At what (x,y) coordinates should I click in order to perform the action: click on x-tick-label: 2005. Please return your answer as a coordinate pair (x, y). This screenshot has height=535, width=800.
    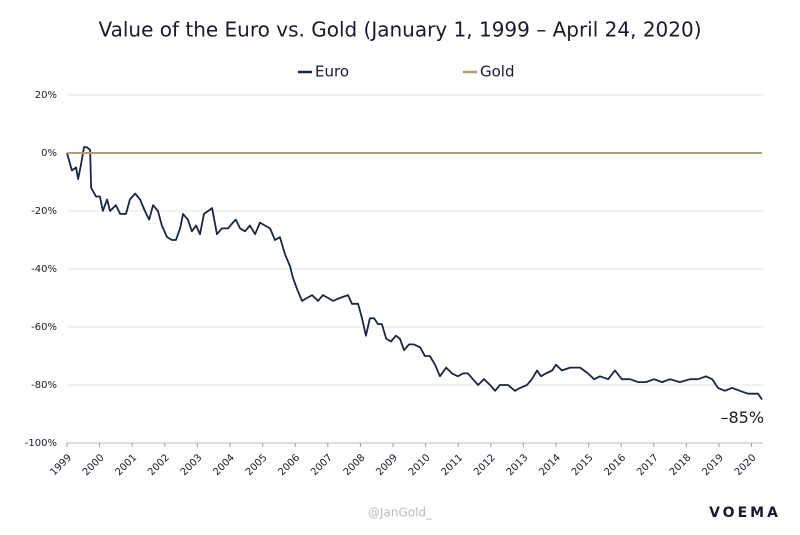
    Looking at the image, I should click on (257, 465).